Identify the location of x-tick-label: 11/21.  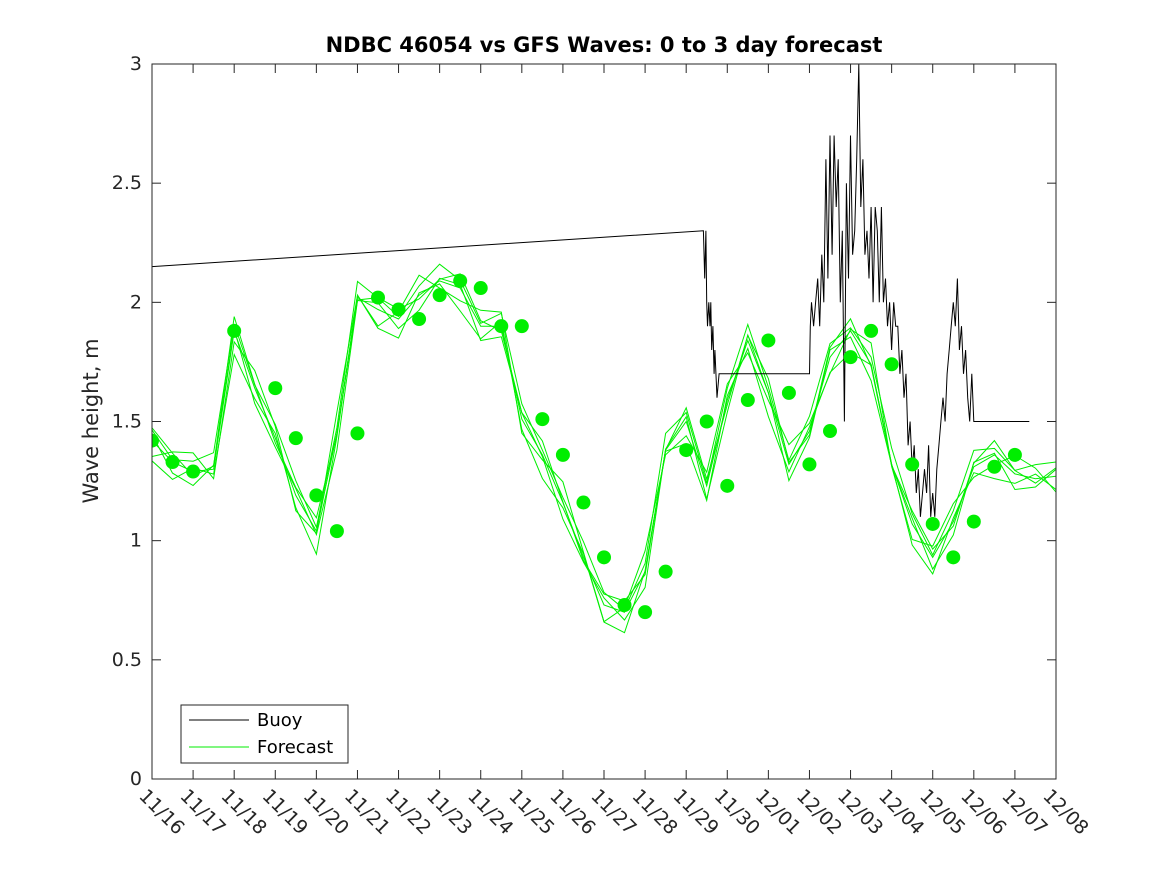
(367, 812).